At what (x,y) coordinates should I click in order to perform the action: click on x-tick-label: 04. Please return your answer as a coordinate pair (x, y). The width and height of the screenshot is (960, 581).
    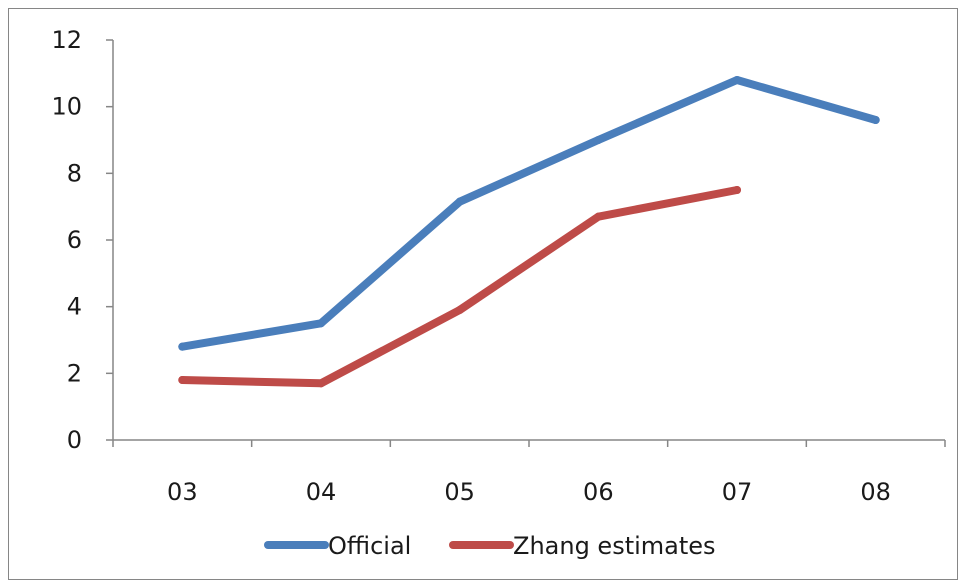
    Looking at the image, I should click on (321, 492).